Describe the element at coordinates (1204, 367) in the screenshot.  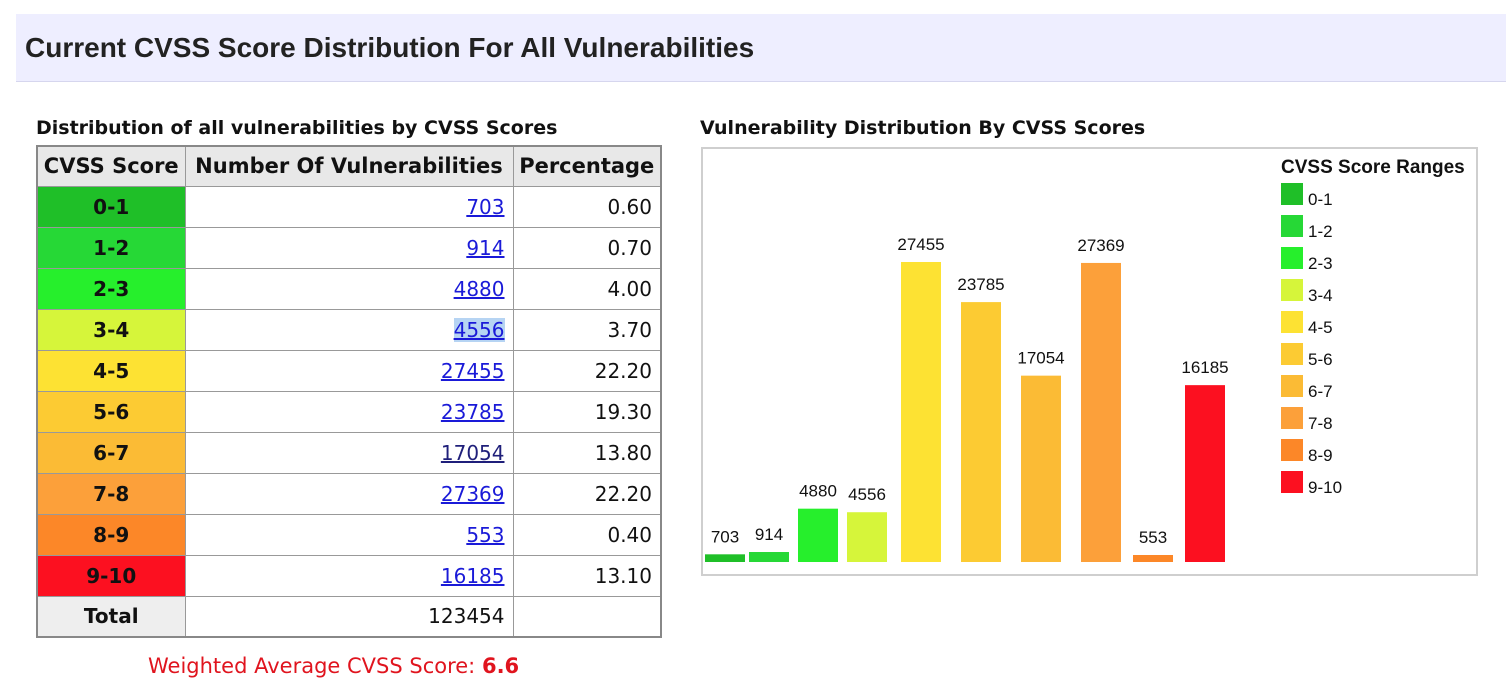
I see `bar-value-label: 16185` at that location.